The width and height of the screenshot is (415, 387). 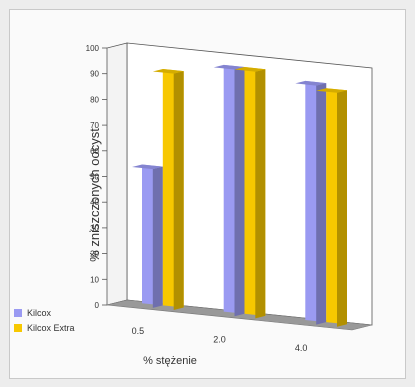 What do you see at coordinates (39, 312) in the screenshot?
I see `legend-label-kilcox: Kilcox` at bounding box center [39, 312].